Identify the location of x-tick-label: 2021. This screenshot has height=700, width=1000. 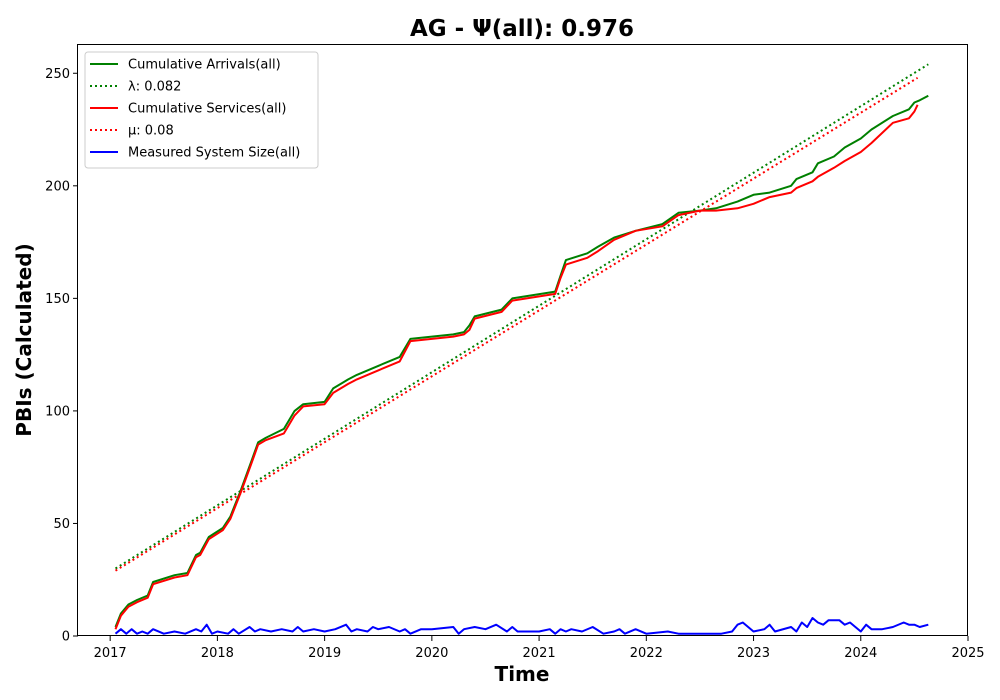
(539, 653).